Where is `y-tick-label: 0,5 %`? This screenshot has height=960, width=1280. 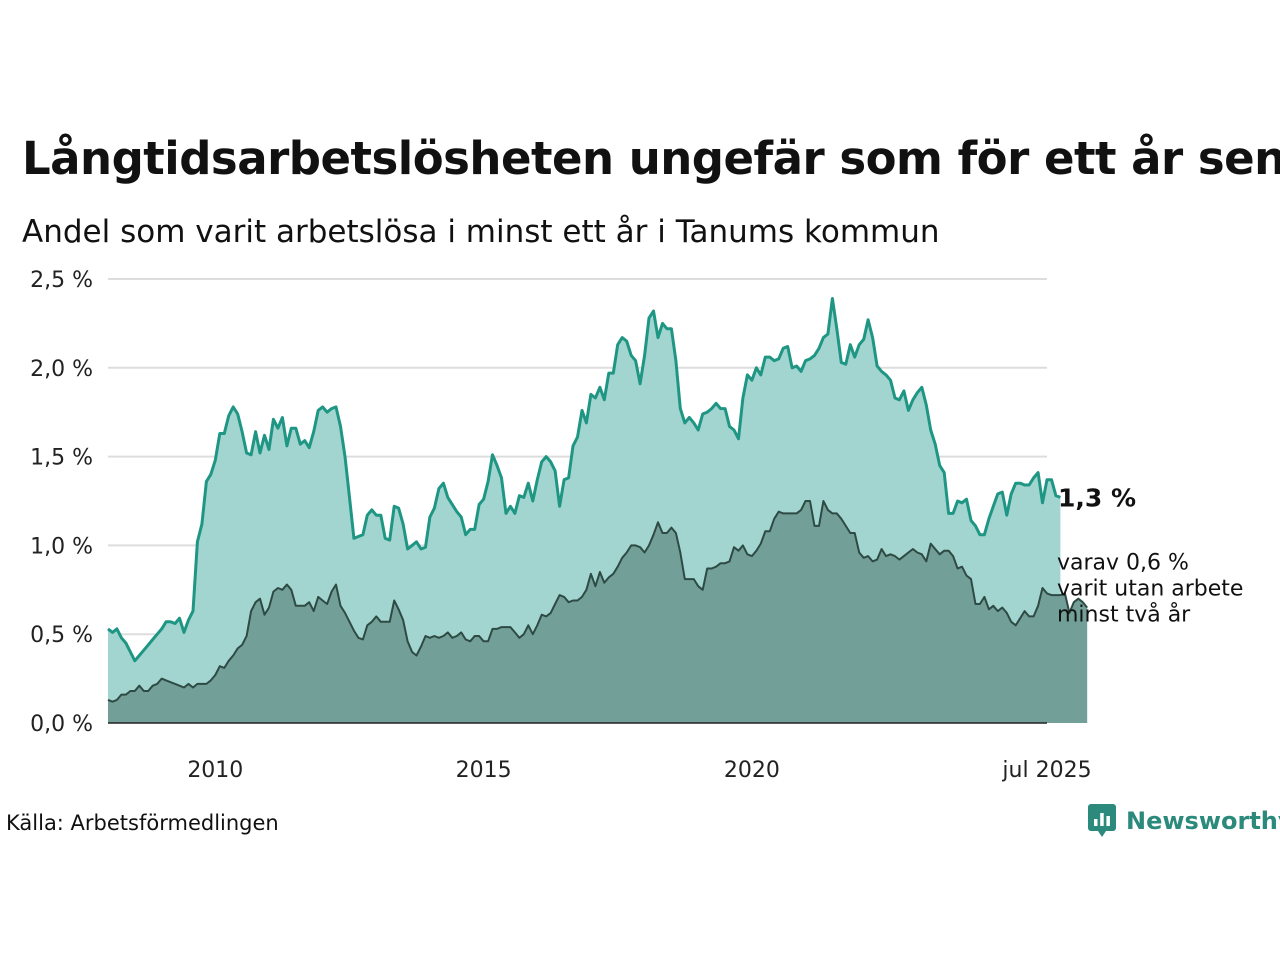
y-tick-label: 0,5 % is located at coordinates (61, 635).